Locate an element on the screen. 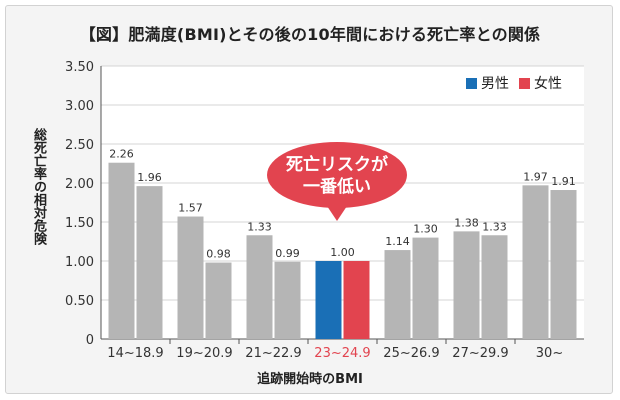 Image resolution: width=620 pixels, height=400 pixels. x-tick-label: 19~20.9 is located at coordinates (204, 353).